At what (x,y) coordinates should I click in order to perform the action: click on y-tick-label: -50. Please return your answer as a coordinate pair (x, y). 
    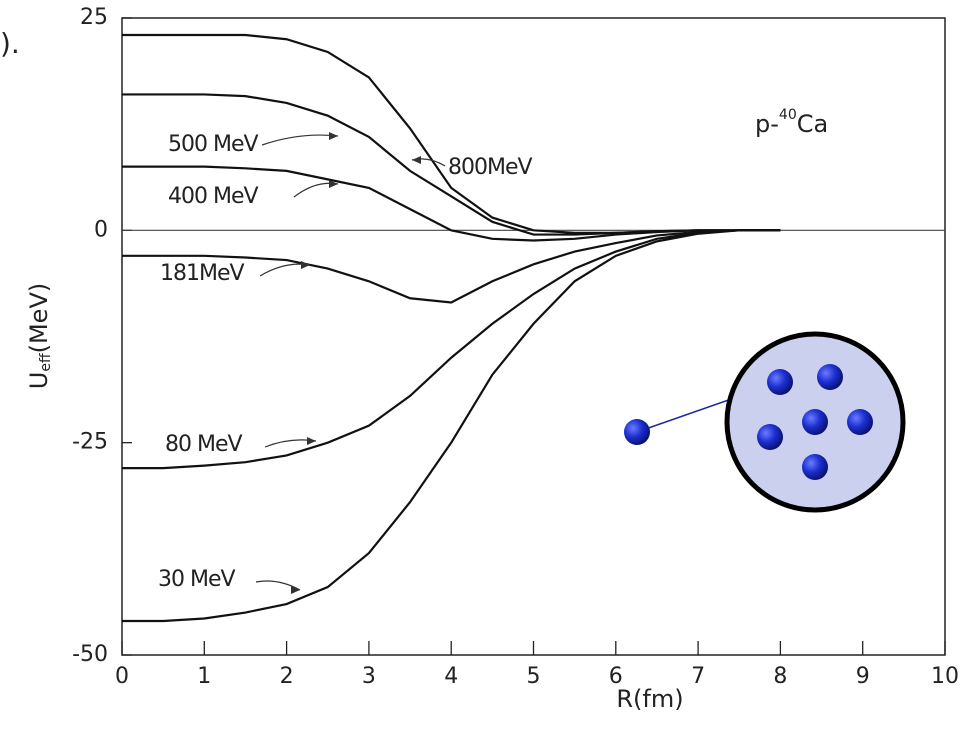
    Looking at the image, I should click on (90, 654).